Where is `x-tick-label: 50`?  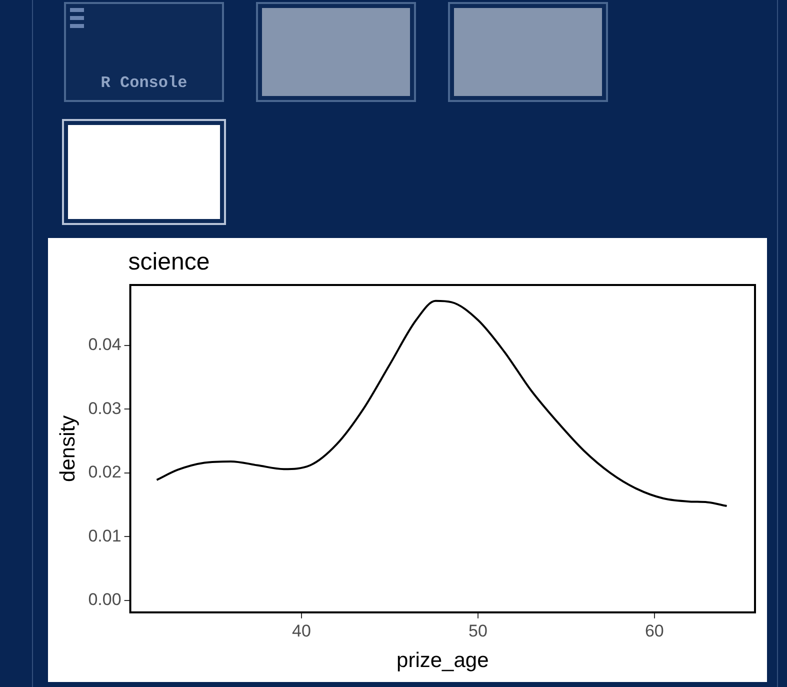
x-tick-label: 50 is located at coordinates (478, 630).